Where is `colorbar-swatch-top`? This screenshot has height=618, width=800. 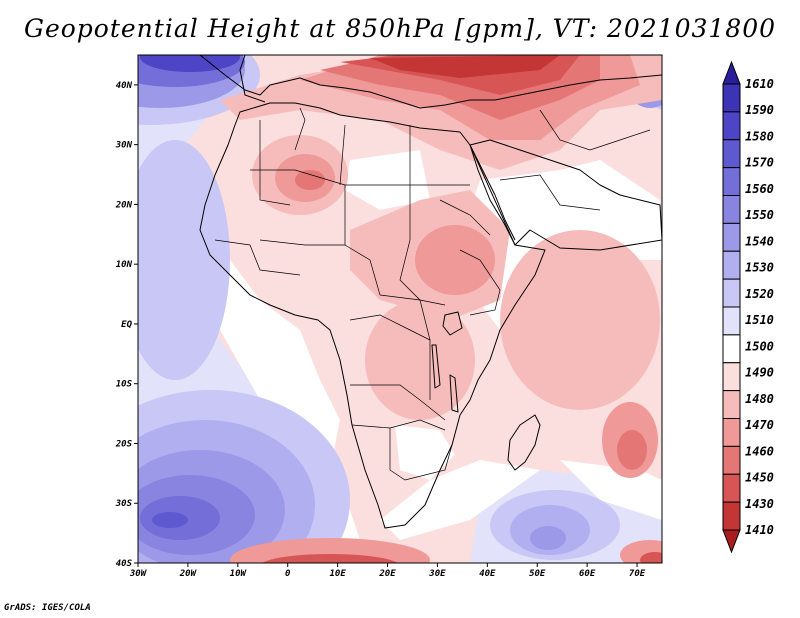 colorbar-swatch-top is located at coordinates (731, 72).